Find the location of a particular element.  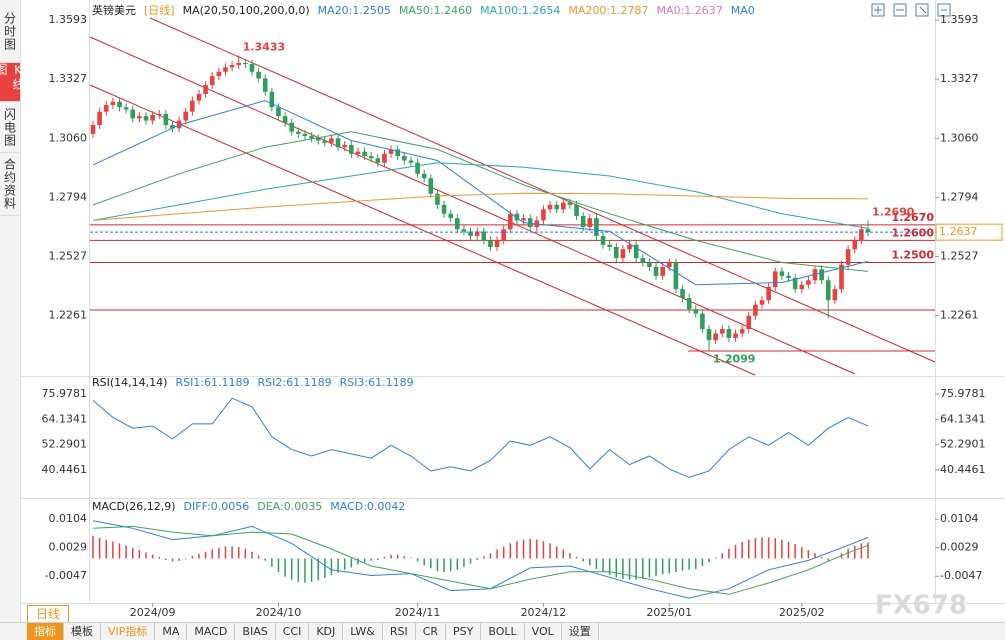

price-level-label: 1.2600 is located at coordinates (913, 232).